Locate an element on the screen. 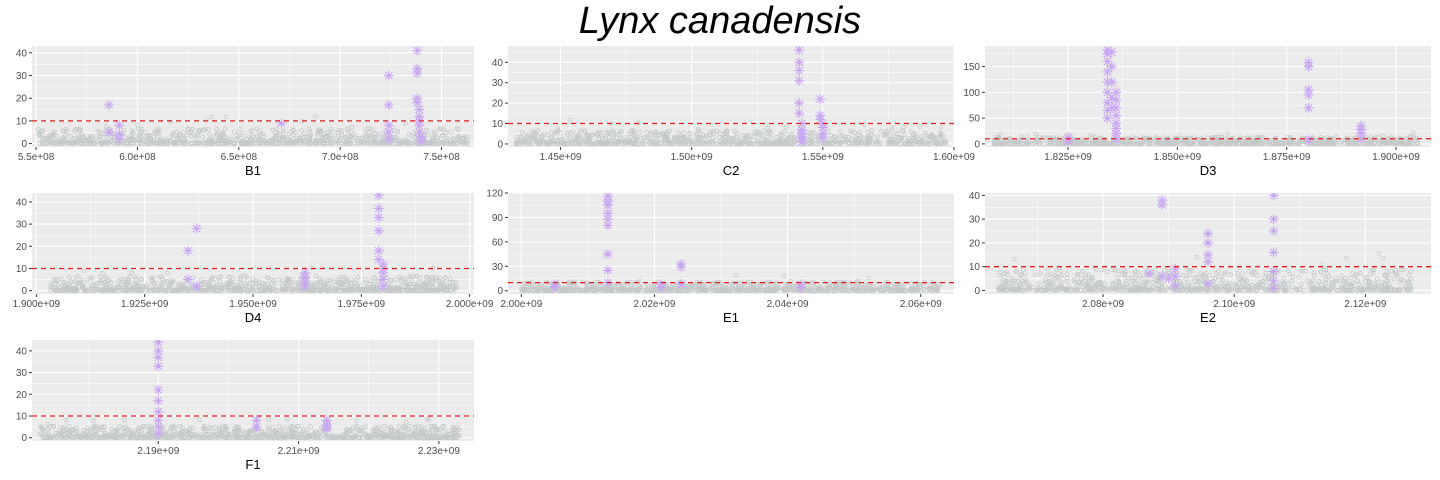 This screenshot has width=1440, height=480. x-axis: 1.45e+09 1.50e+09 1.55e+09 1.60e+09 is located at coordinates (757, 155).